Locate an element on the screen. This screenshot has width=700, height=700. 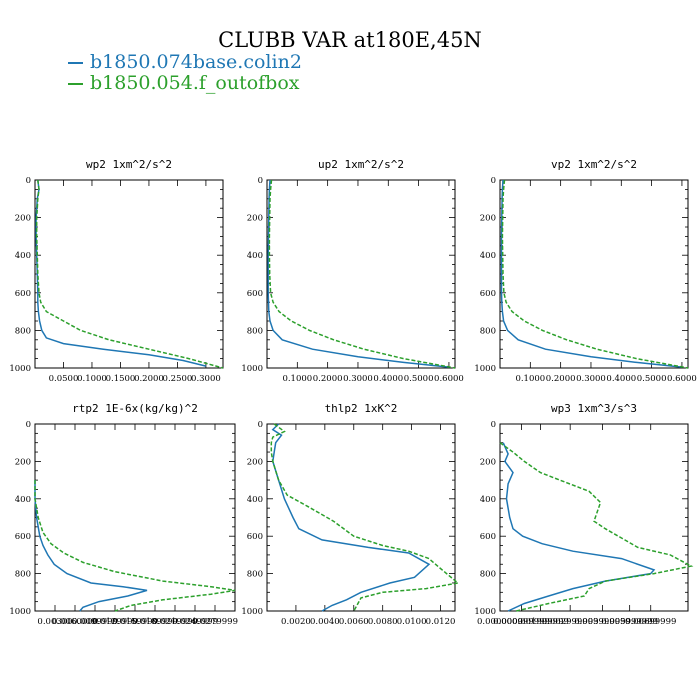
x-tick-label: 0.002999999 is located at coordinates (570, 622).